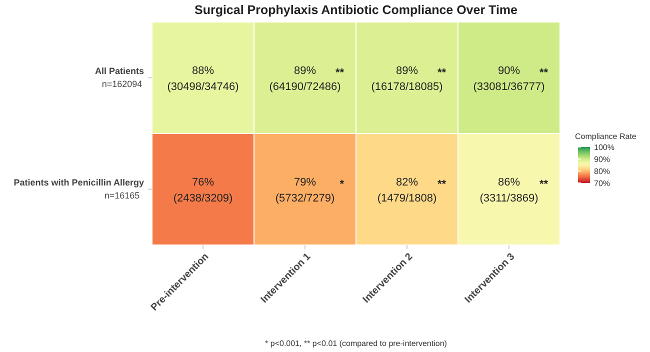 The image size is (650, 352). Describe the element at coordinates (203, 190) in the screenshot. I see `data-label: 76% (2438/3209)` at that location.